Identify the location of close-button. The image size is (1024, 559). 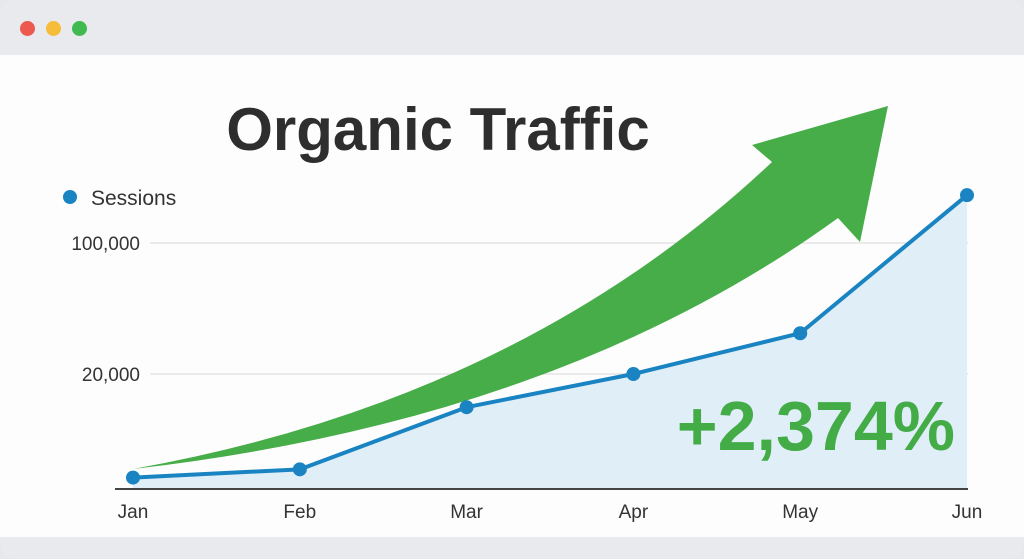
(27, 28).